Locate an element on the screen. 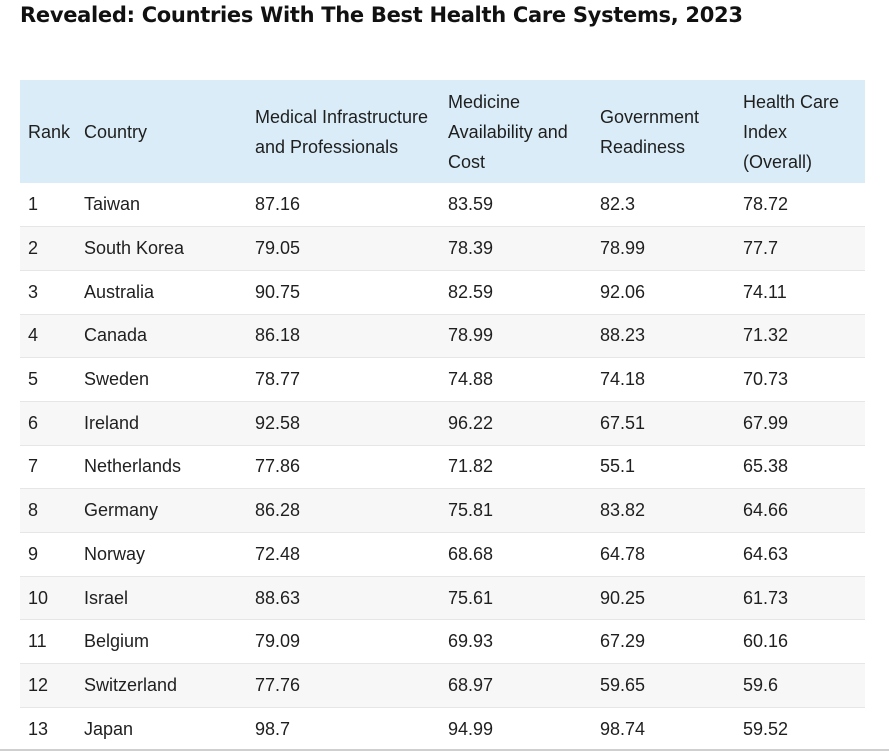 Image resolution: width=889 pixels, height=751 pixels. cell-country: Germany is located at coordinates (161, 510).